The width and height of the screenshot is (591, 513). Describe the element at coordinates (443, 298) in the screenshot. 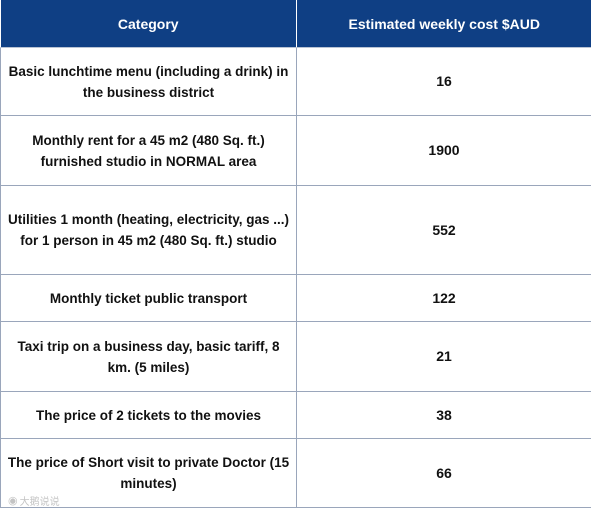

I see `cost-cell: 122` at that location.